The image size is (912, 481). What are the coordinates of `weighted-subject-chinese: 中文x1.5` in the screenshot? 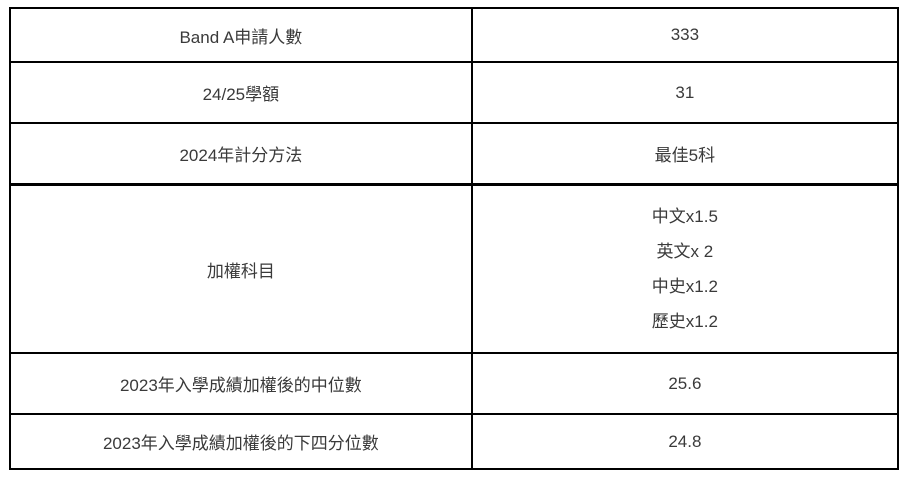 It's located at (684, 216).